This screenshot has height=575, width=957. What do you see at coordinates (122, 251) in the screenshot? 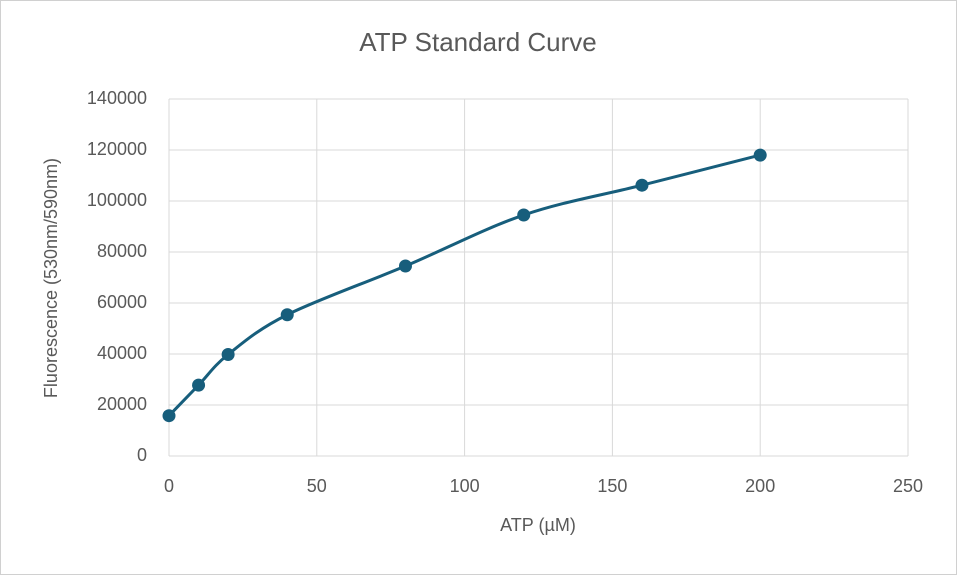
I see `y-tick-label: 80000` at bounding box center [122, 251].